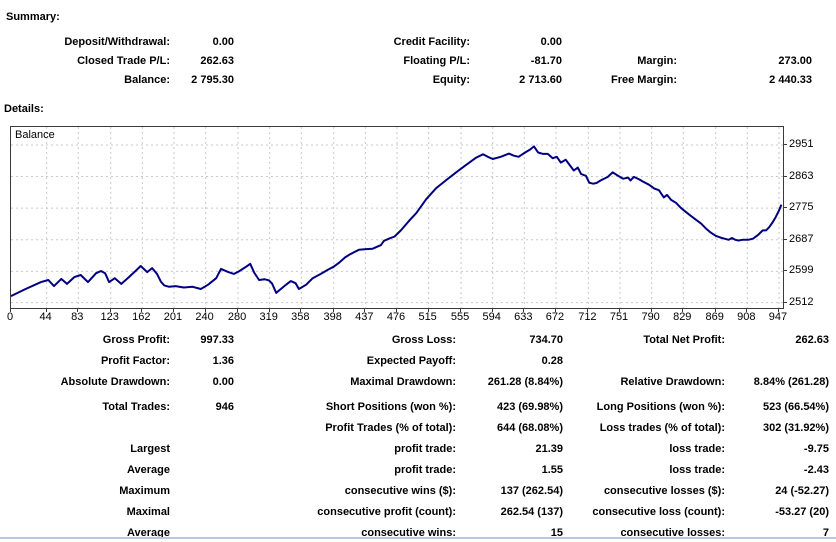 The height and width of the screenshot is (542, 836). What do you see at coordinates (33, 17) in the screenshot?
I see `summary-heading: Summary:` at bounding box center [33, 17].